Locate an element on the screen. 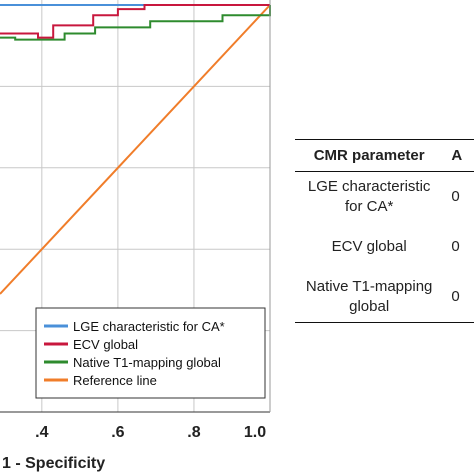  x-axis-label: 1 - Specificity is located at coordinates (53, 463).